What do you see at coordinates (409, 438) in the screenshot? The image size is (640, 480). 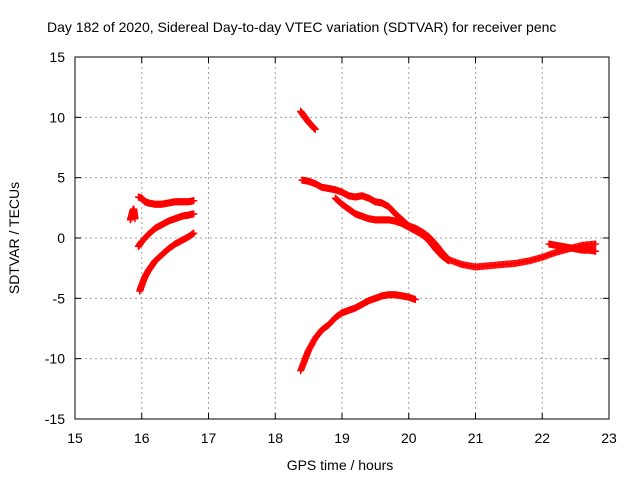 I see `x-tick-label: 20` at bounding box center [409, 438].